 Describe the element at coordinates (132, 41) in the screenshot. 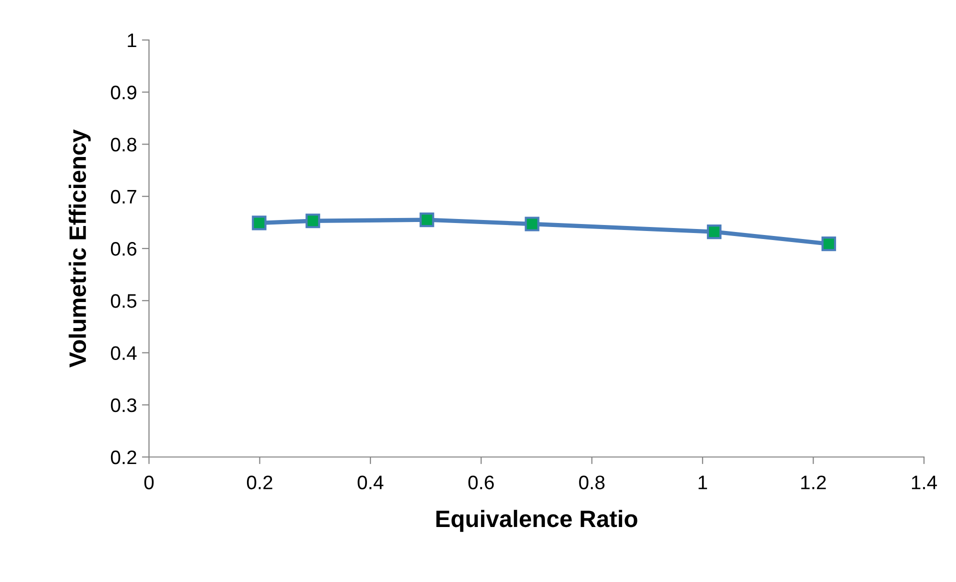

I see `y-tick-label: 1` at that location.